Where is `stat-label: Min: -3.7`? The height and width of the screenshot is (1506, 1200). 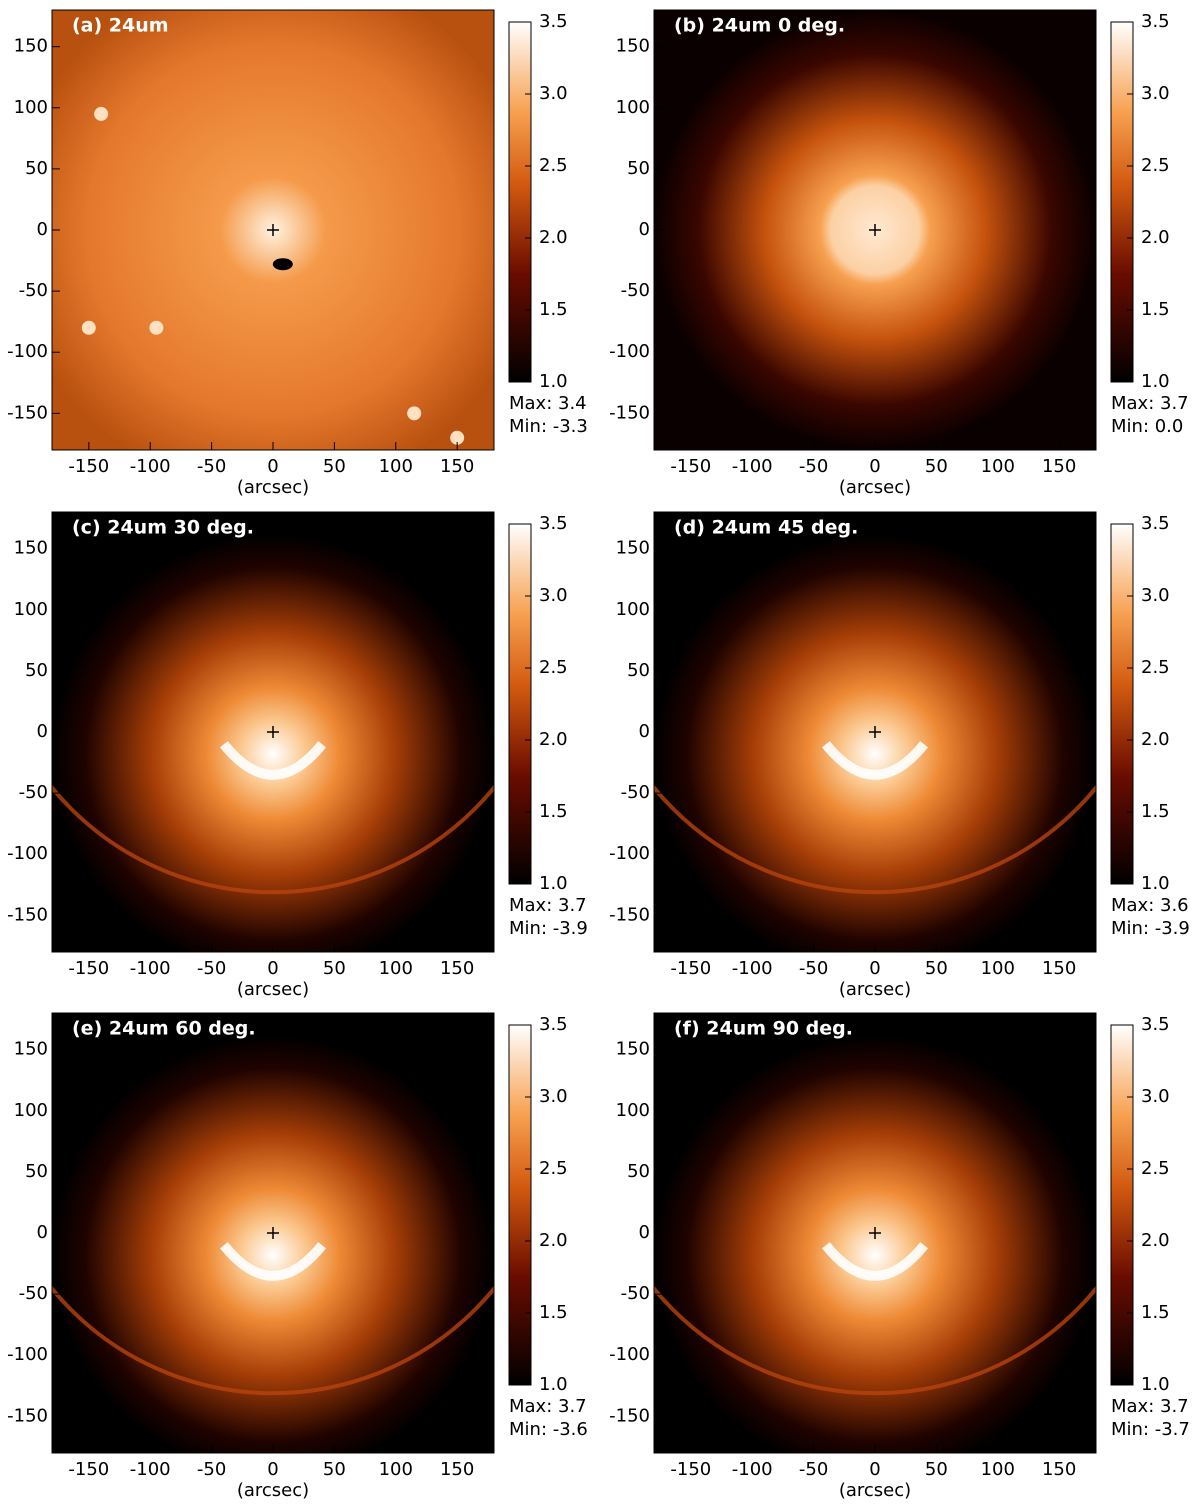
stat-label: Min: -3.7 is located at coordinates (1150, 1429).